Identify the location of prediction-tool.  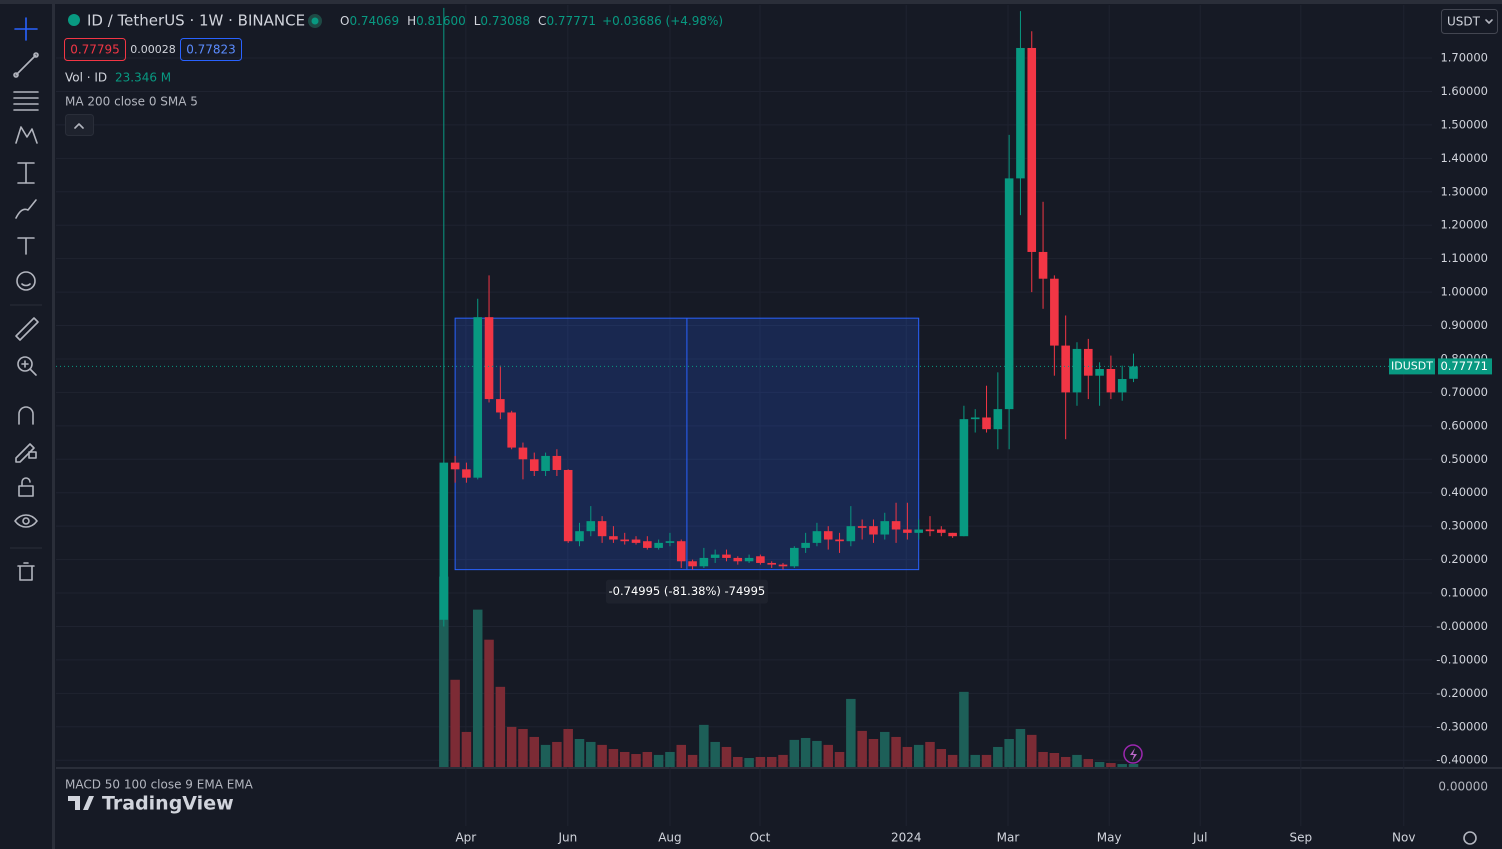
(26, 173).